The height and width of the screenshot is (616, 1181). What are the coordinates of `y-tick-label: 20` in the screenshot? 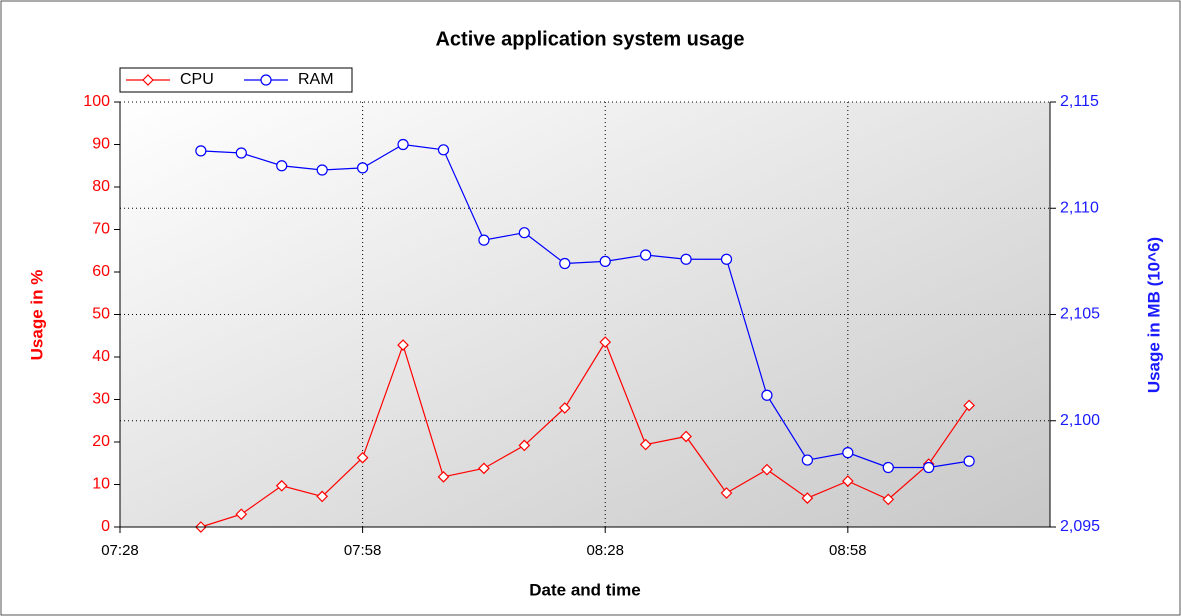 It's located at (101, 441).